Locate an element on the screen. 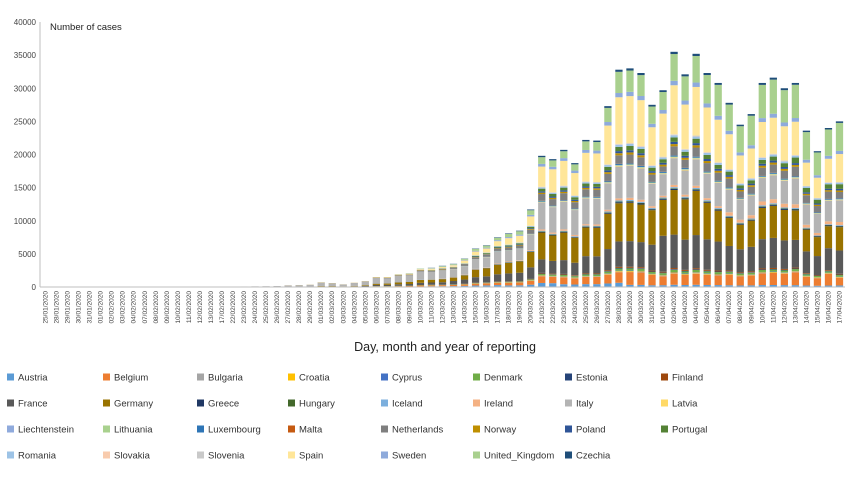 The width and height of the screenshot is (847, 477). x-tick-label: 11/04/2020 is located at coordinates (773, 307).